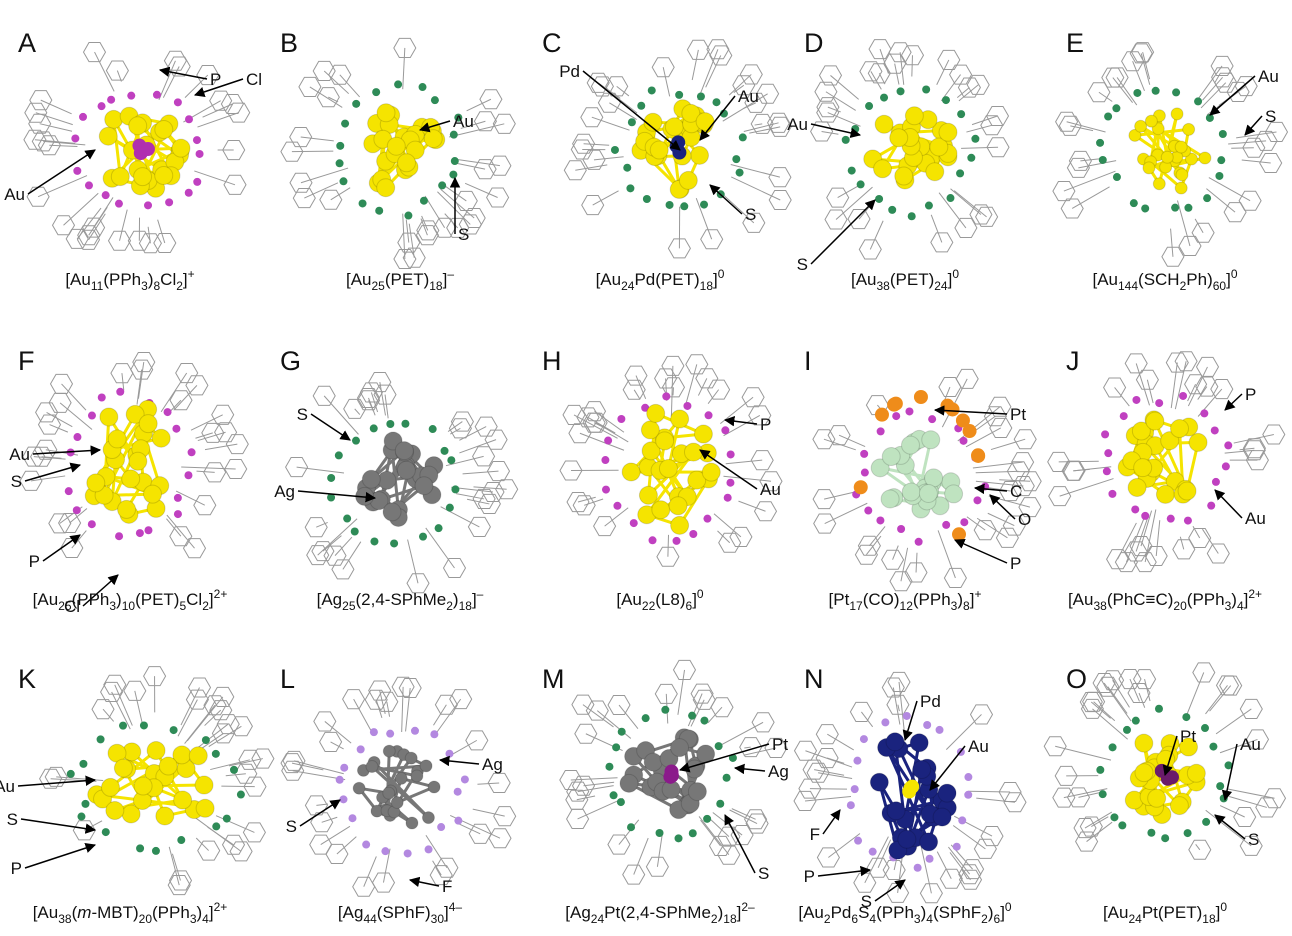 This screenshot has height=936, width=1292. I want to click on caption-part: –, so click(480, 594).